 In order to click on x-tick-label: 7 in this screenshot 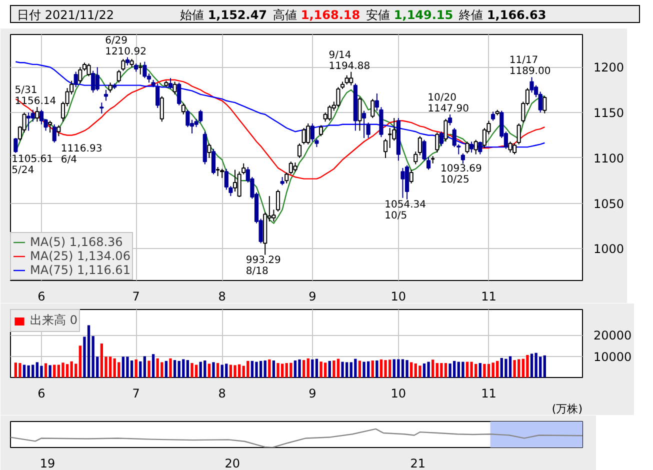, I will do `click(136, 393)`.